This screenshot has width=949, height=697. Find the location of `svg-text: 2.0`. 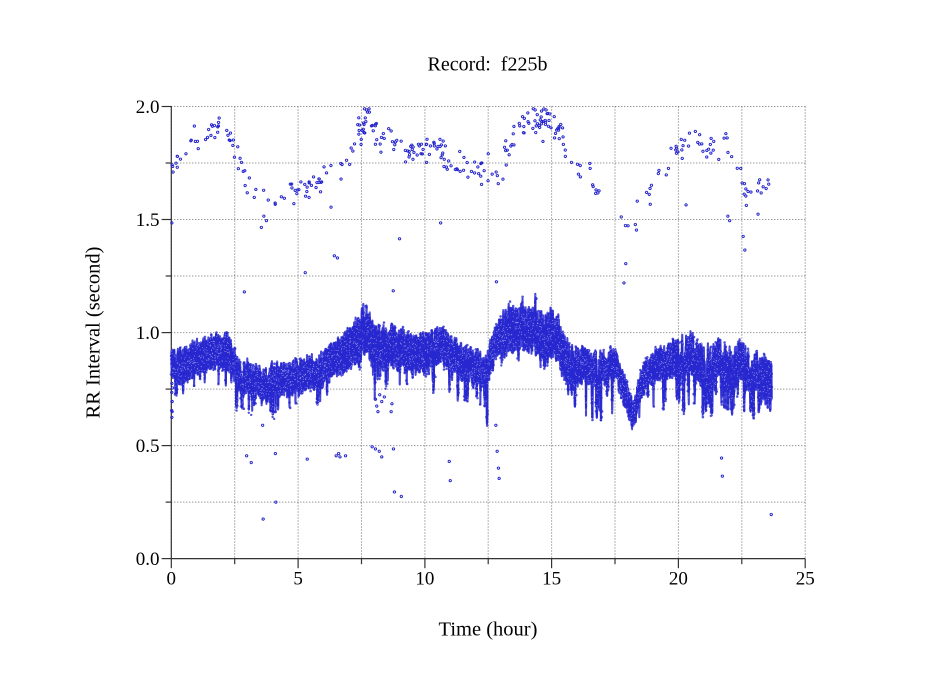

svg-text: 2.0 is located at coordinates (148, 107).